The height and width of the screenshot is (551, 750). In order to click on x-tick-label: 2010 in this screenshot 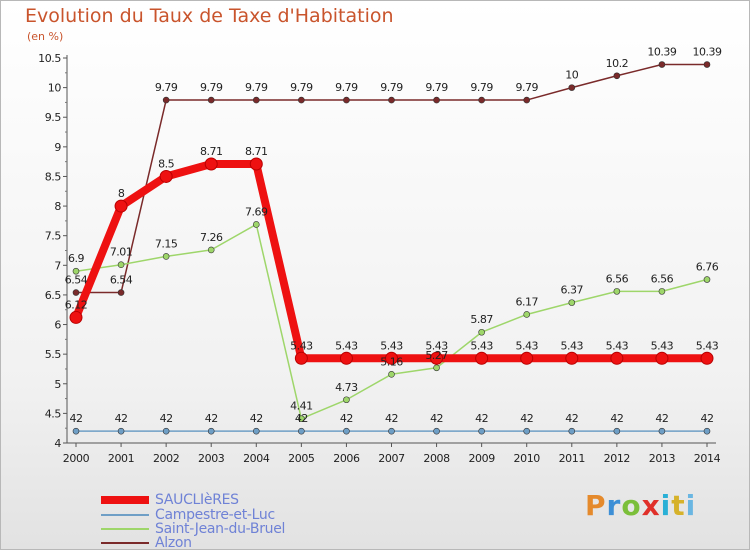, I will do `click(527, 458)`.